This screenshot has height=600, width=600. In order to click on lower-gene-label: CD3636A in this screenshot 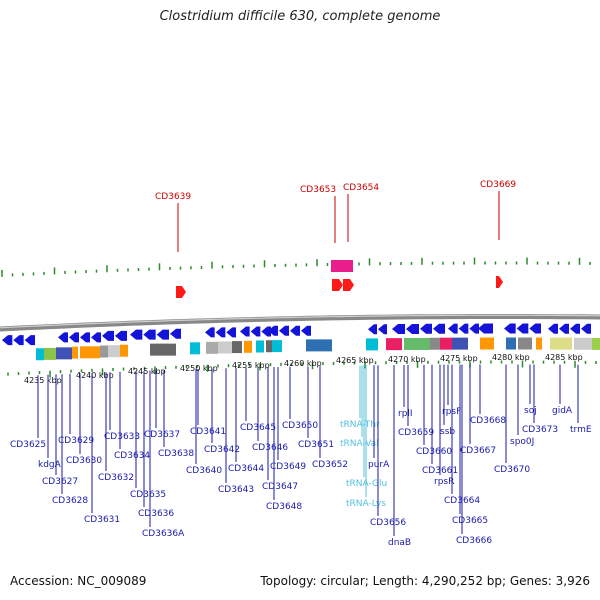, I will do `click(163, 534)`.